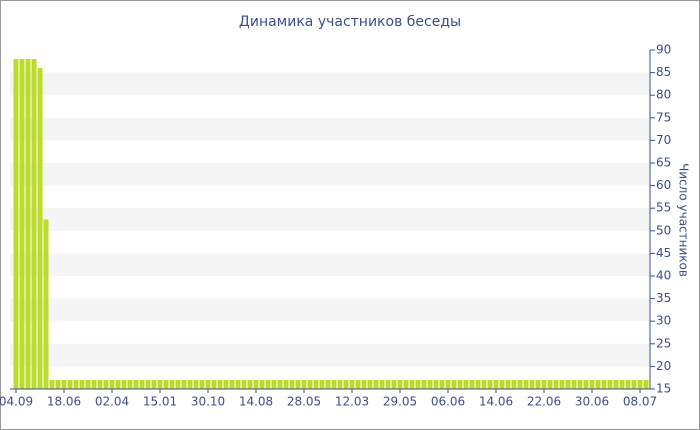 The width and height of the screenshot is (700, 430). What do you see at coordinates (663, 140) in the screenshot?
I see `y-tick-label: 70` at bounding box center [663, 140].